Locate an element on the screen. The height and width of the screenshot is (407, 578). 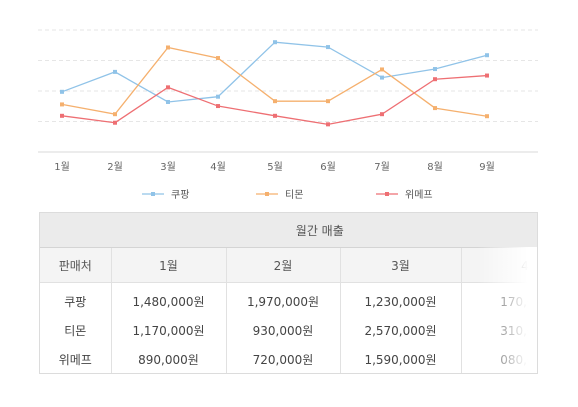
x-axis-ticks: 1월 2월 3월 4월 5월 6월 7월 8월 9월 is located at coordinates (274, 167).